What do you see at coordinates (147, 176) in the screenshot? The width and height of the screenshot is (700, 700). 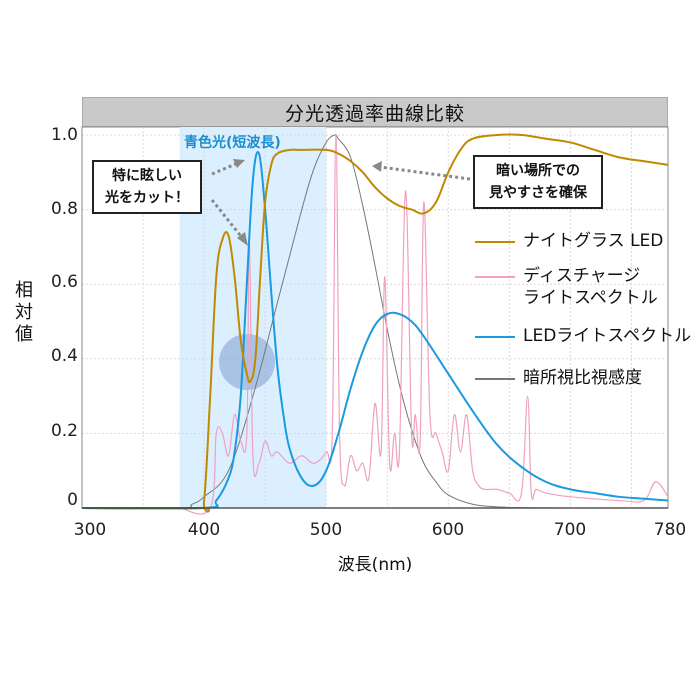 I see `callout-glare-line1: 特に眩しい` at bounding box center [147, 176].